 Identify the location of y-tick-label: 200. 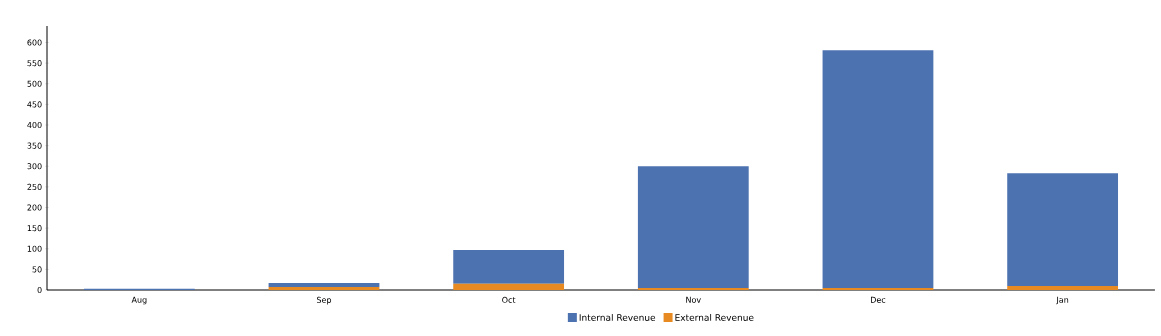
(34, 207).